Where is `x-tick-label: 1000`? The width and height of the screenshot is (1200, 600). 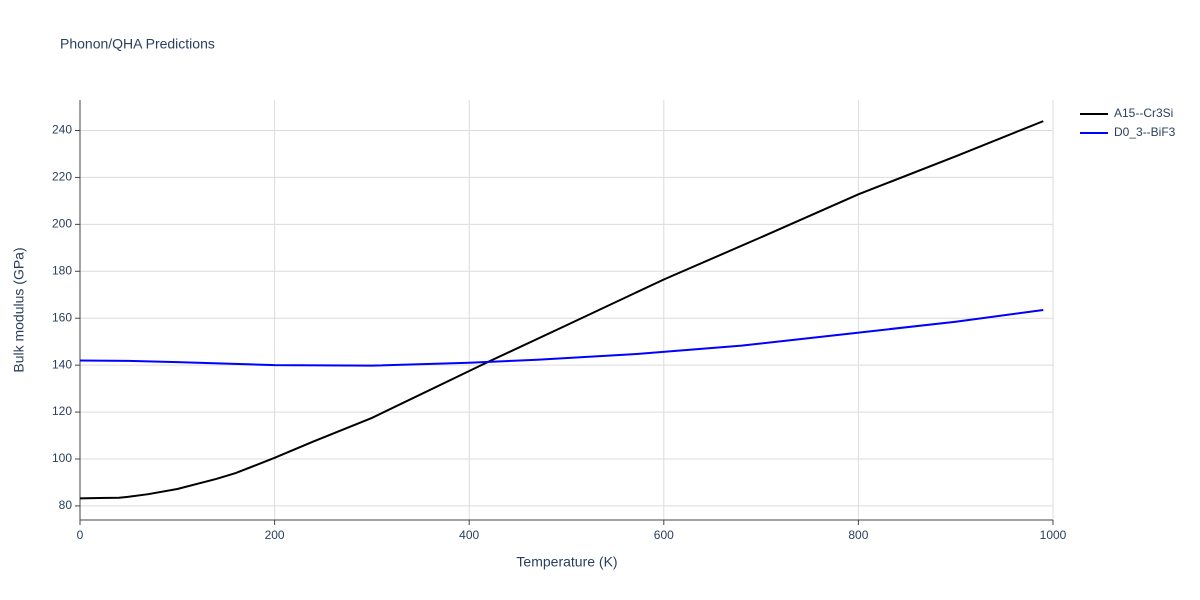
x-tick-label: 1000 is located at coordinates (1053, 535).